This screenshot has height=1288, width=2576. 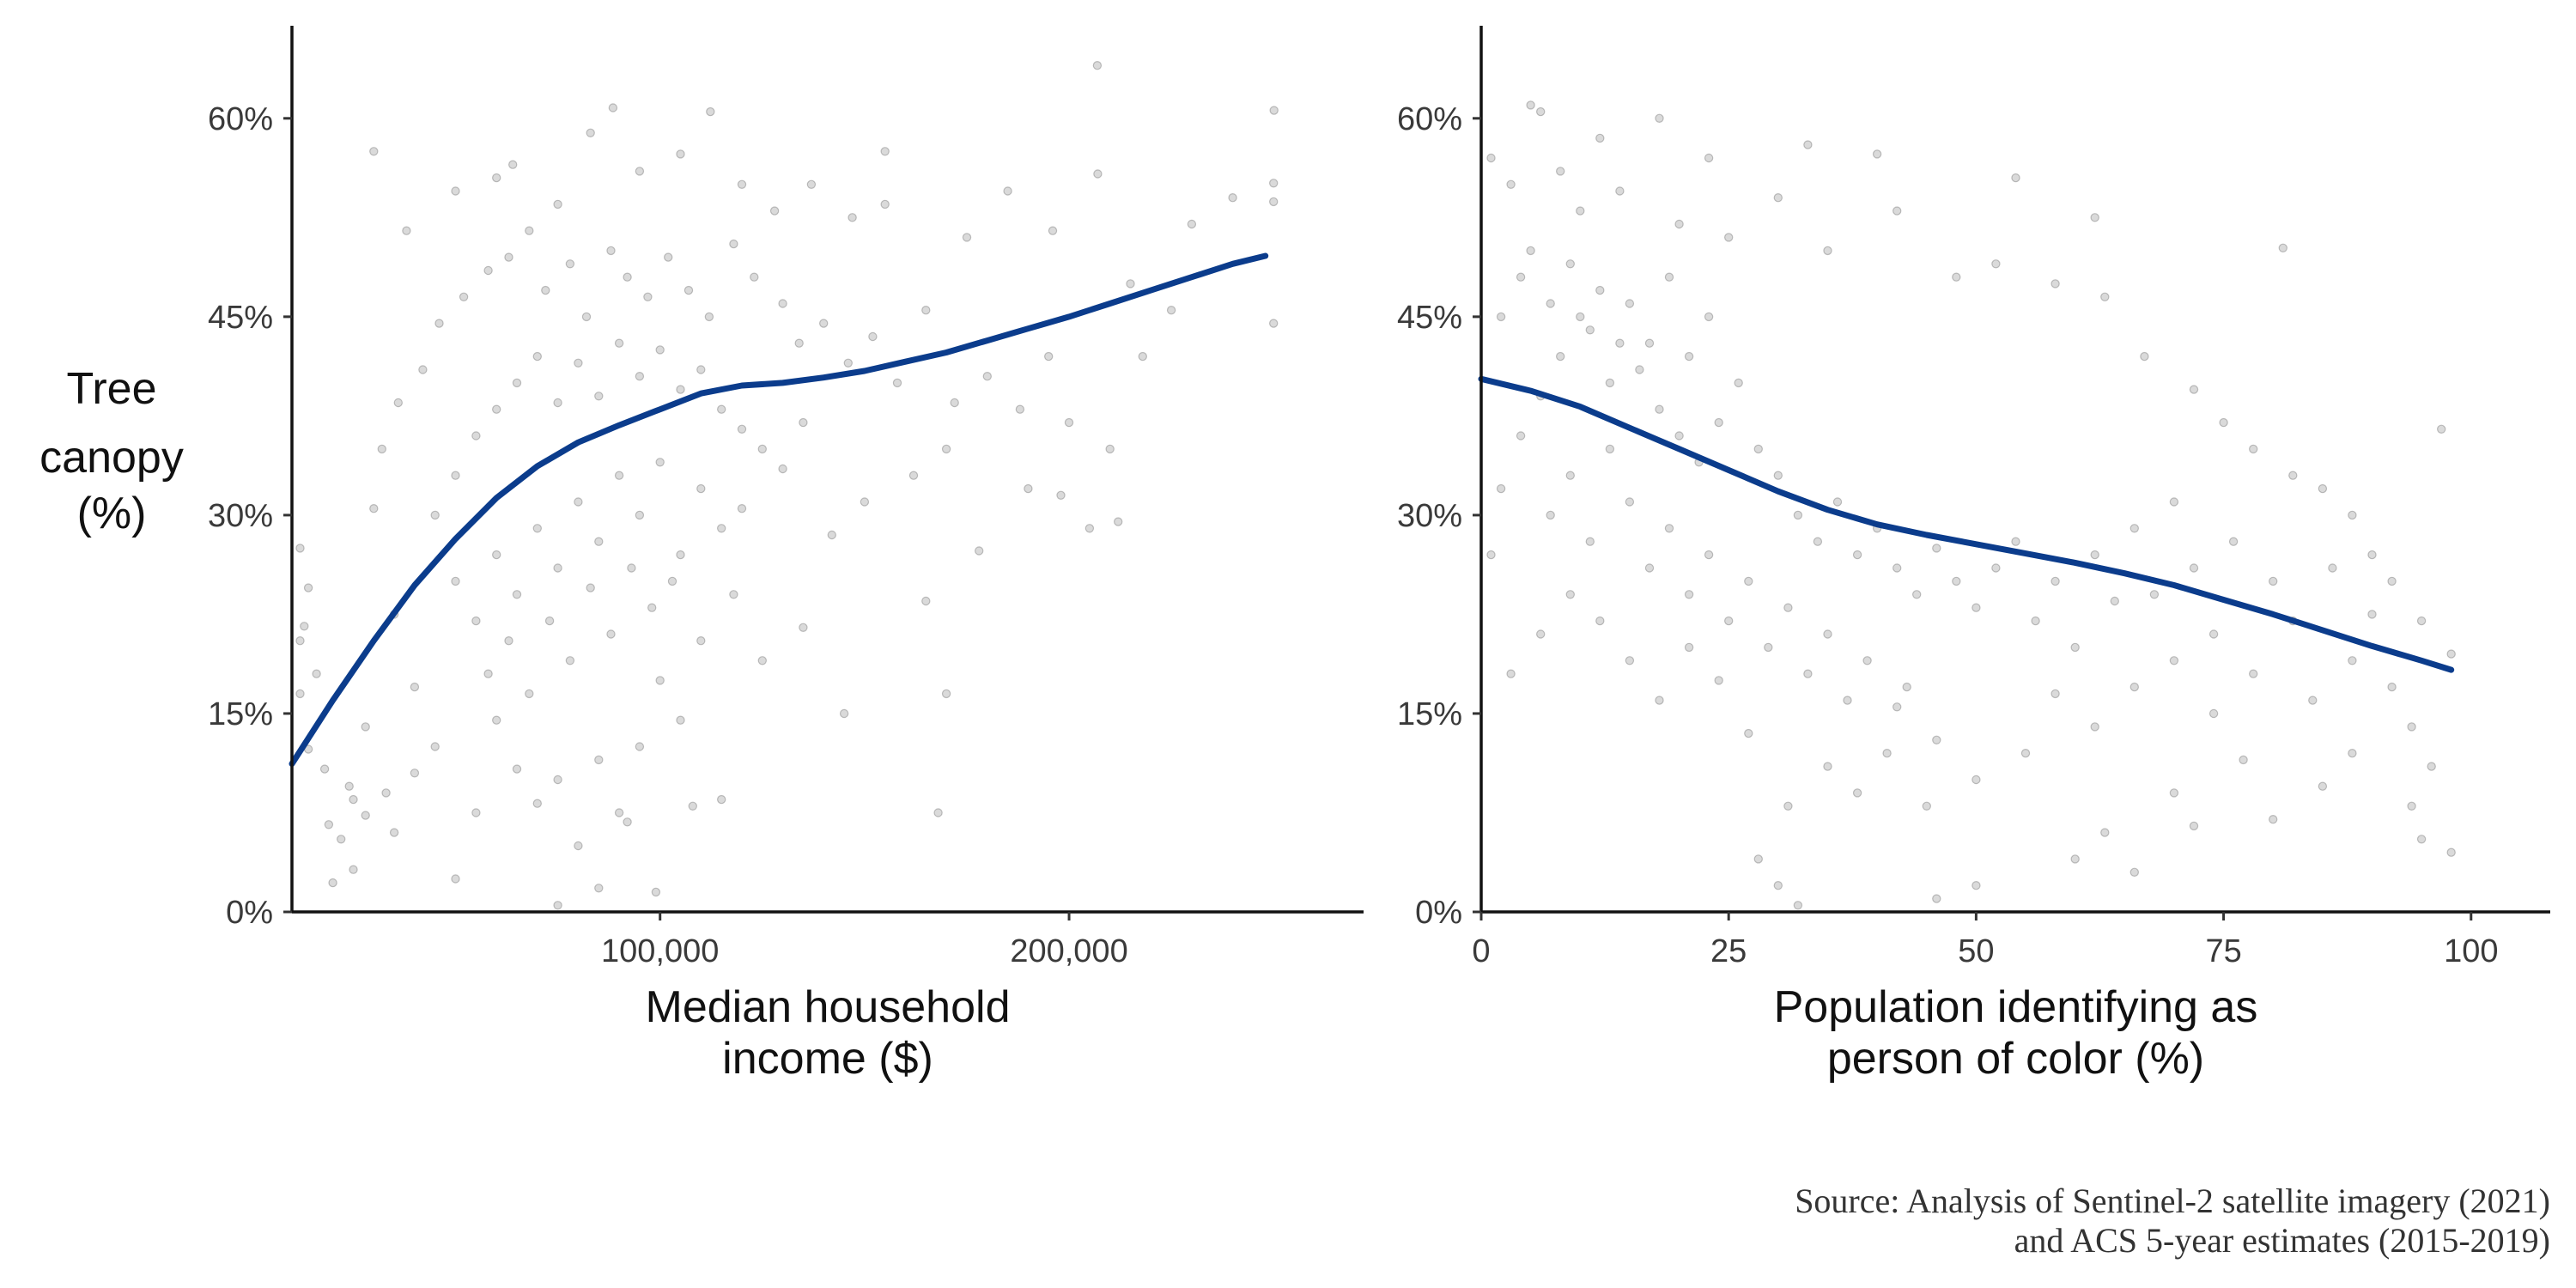 What do you see at coordinates (828, 1059) in the screenshot?
I see `x-axis-title: income ($)` at bounding box center [828, 1059].